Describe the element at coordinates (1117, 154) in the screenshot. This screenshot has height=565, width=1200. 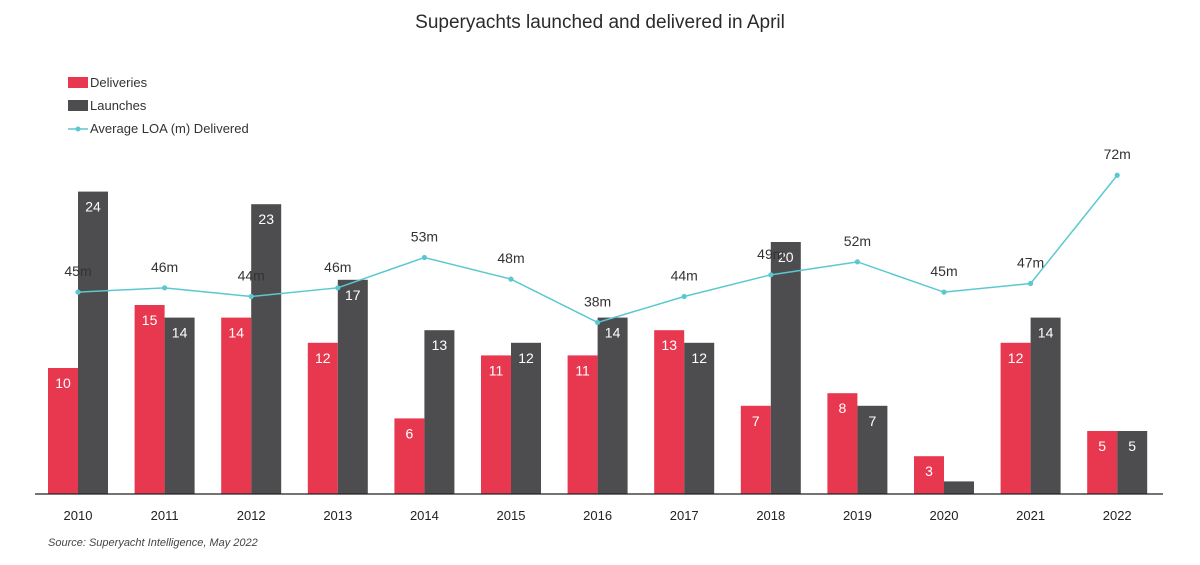
I see `loa-label-2022: 72m` at that location.